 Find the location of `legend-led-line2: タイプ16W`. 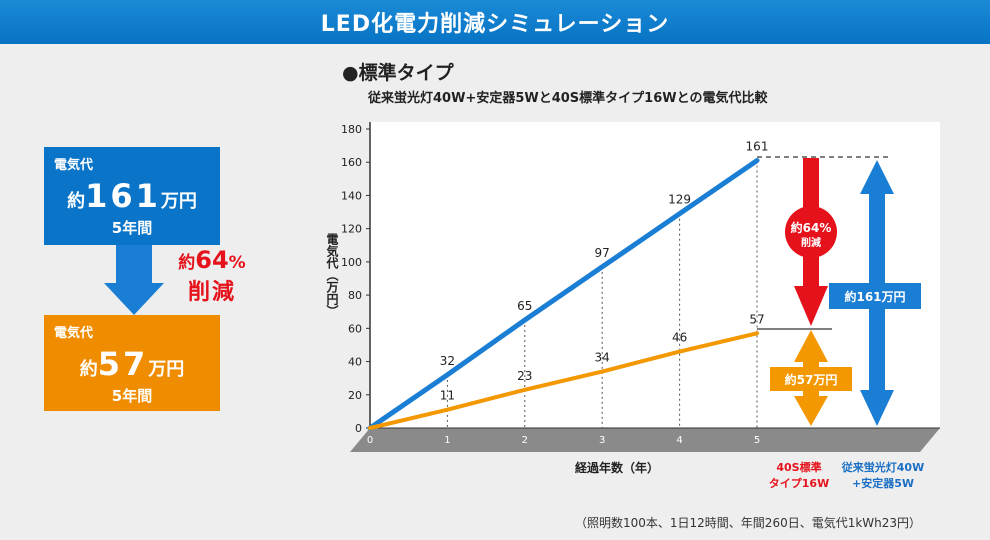

legend-led-line2: タイプ16W is located at coordinates (799, 483).